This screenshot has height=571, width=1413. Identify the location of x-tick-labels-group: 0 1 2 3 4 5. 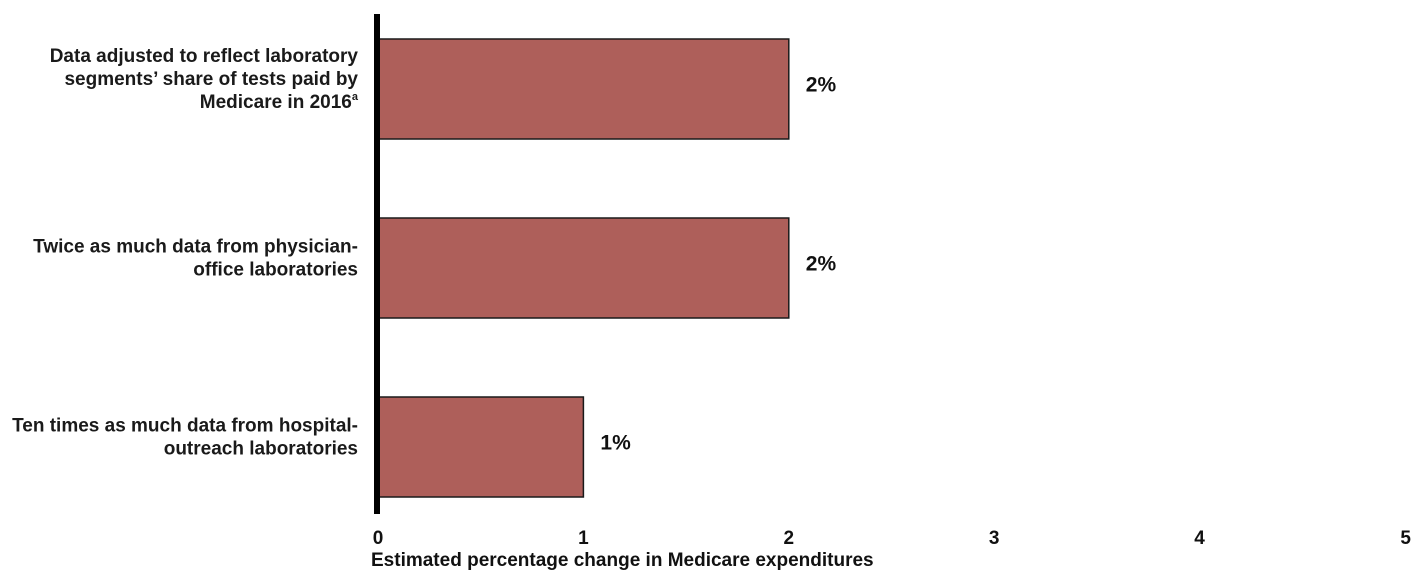
(892, 538).